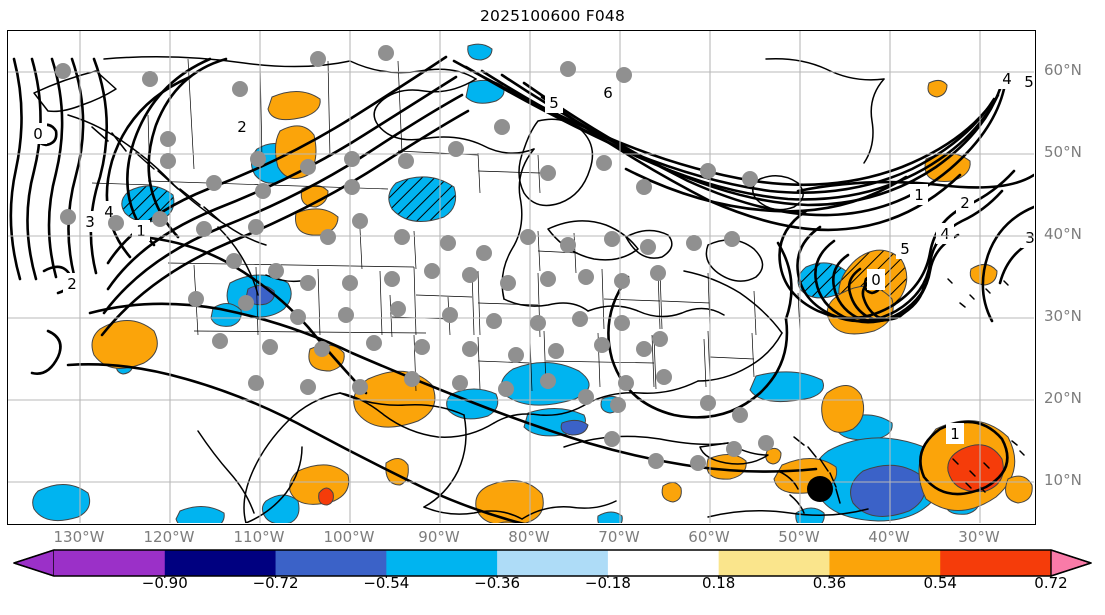 The width and height of the screenshot is (1105, 615). I want to click on latitude-tick-label-4: 20°N, so click(1063, 398).